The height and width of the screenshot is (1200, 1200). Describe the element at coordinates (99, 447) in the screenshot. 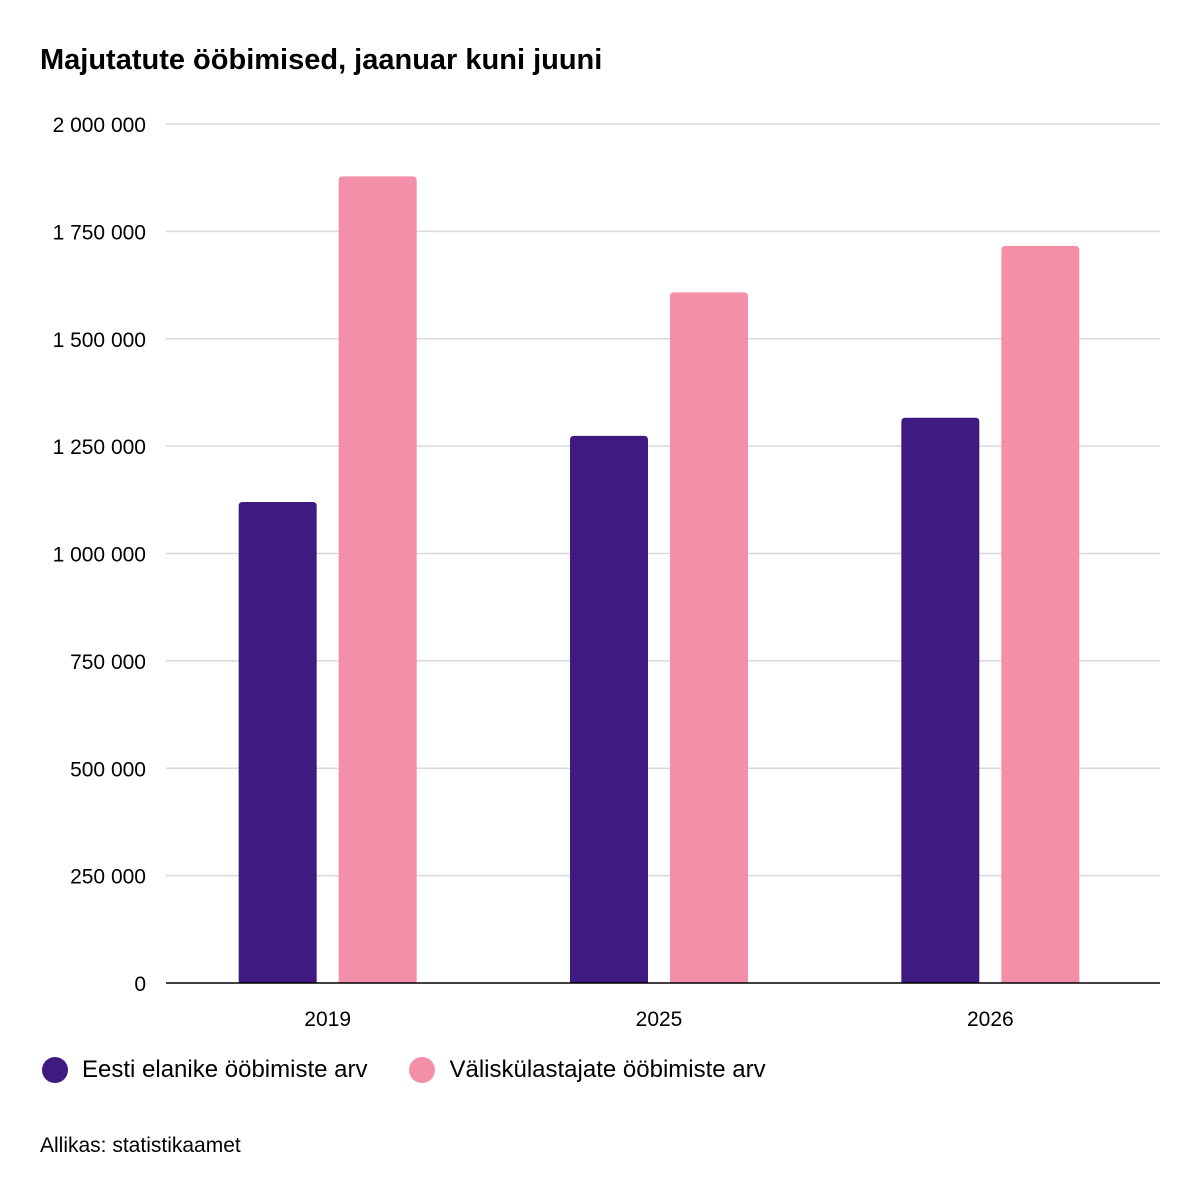

I see `y-tick-label: 1 250 000` at that location.